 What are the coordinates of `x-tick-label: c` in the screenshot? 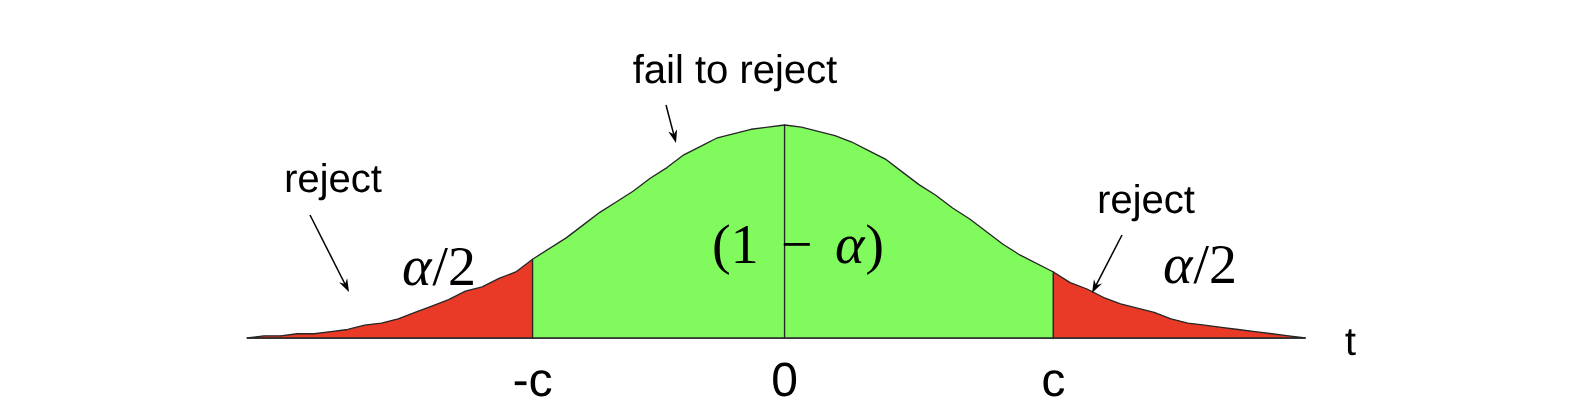 It's located at (1054, 383).